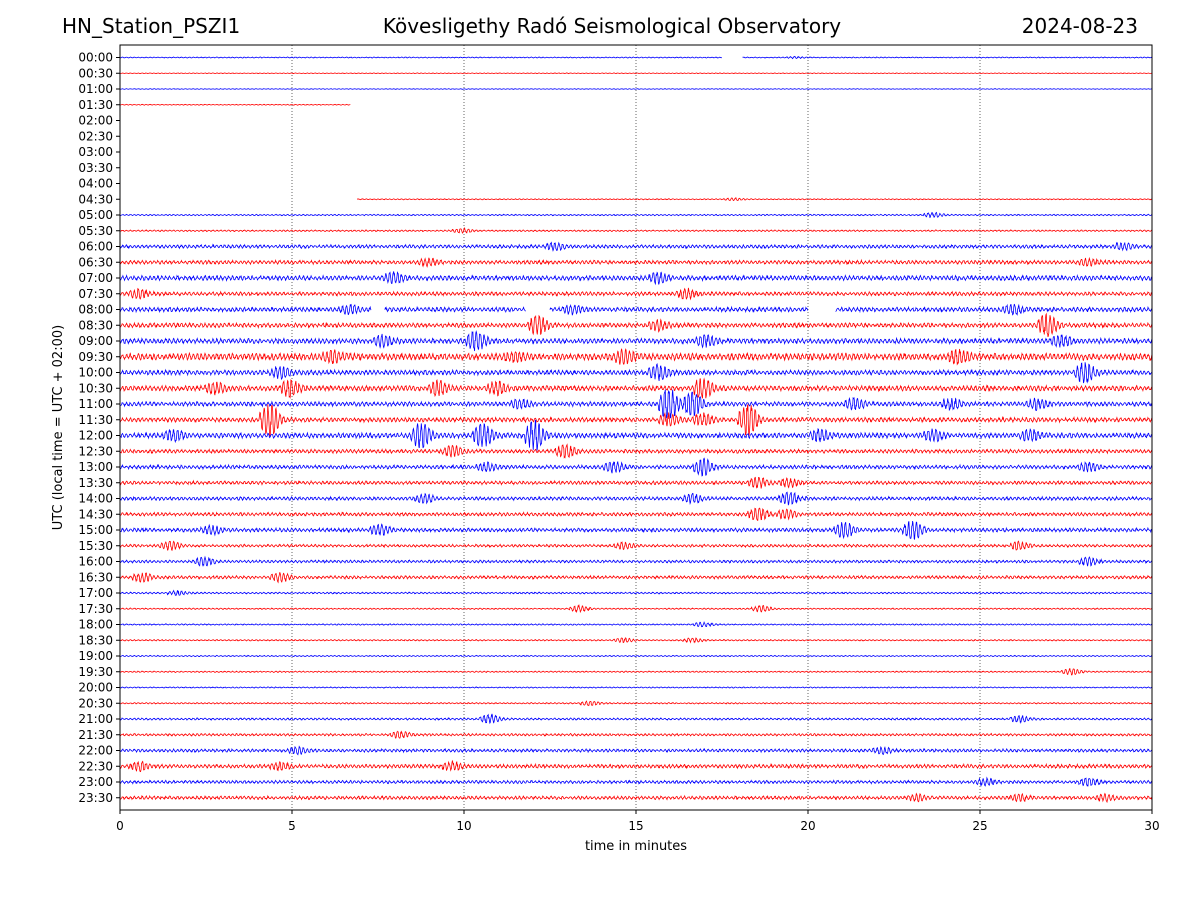 The height and width of the screenshot is (900, 1200). I want to click on trace-0800-part3, so click(679, 310).